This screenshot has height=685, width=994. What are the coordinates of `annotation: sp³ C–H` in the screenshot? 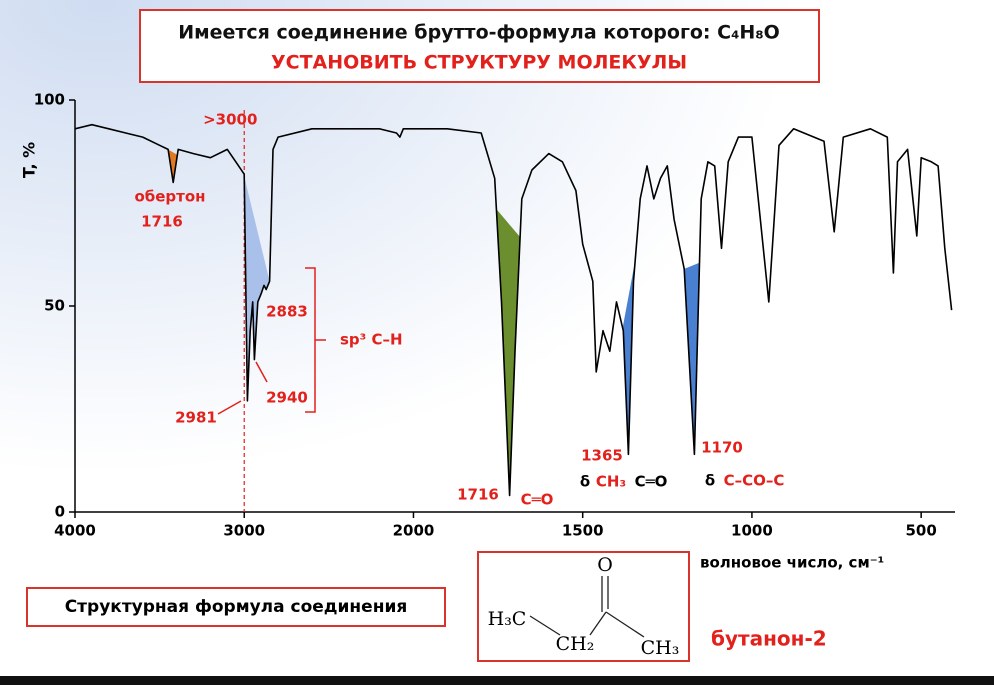 It's located at (371, 340).